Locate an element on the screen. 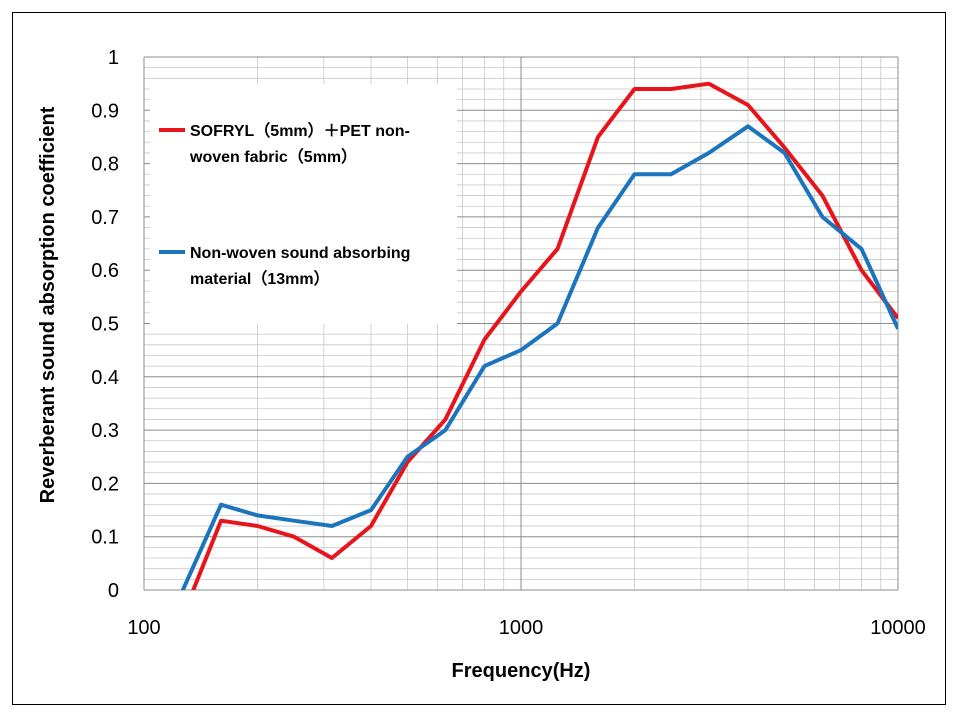  y-tick-label: 0.2 is located at coordinates (105, 484).